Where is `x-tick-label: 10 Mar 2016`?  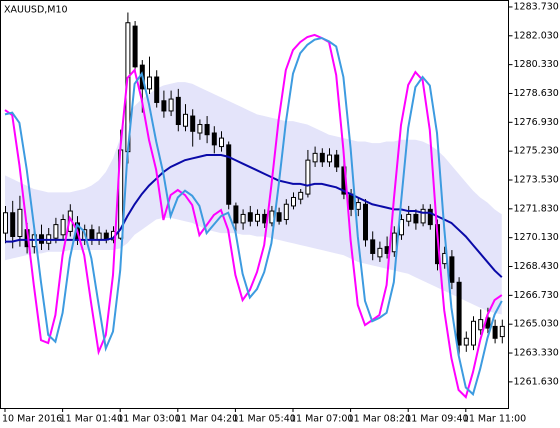 x-tick-label: 10 Mar 2016 is located at coordinates (32, 419).